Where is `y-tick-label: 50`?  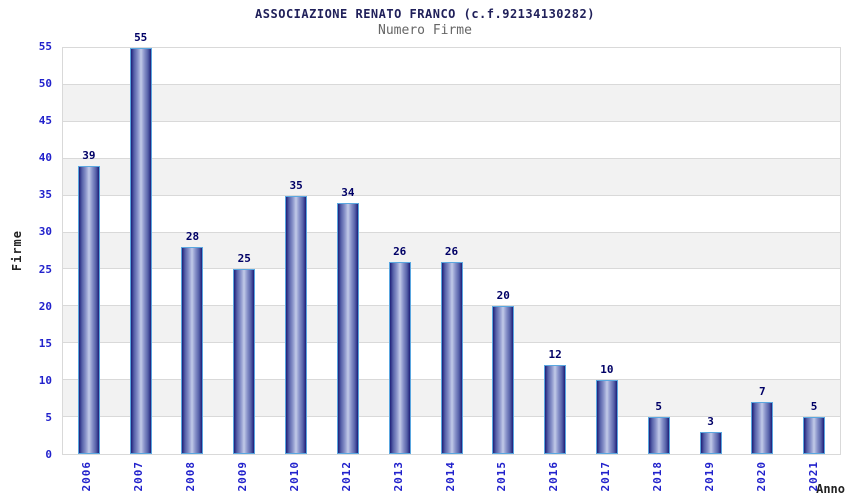 y-tick-label: 50 is located at coordinates (45, 83).